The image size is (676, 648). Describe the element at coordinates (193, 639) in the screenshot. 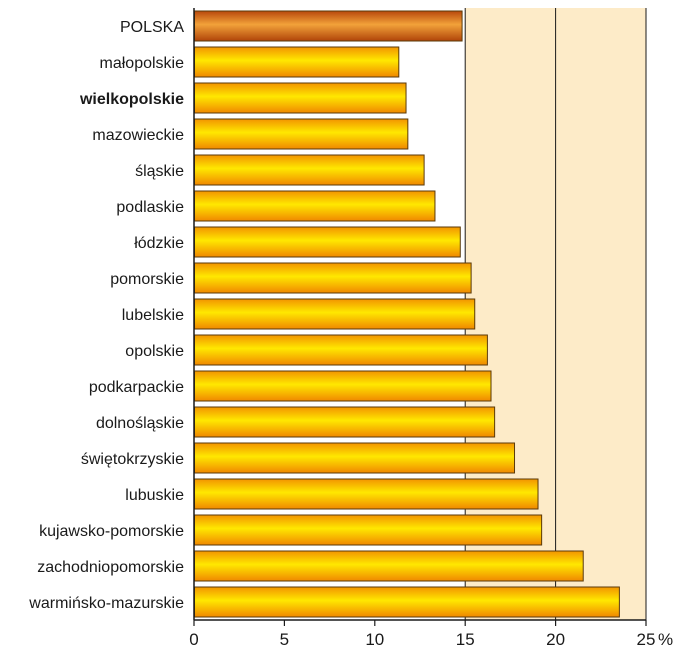

I see `x-tick-label: 0` at that location.